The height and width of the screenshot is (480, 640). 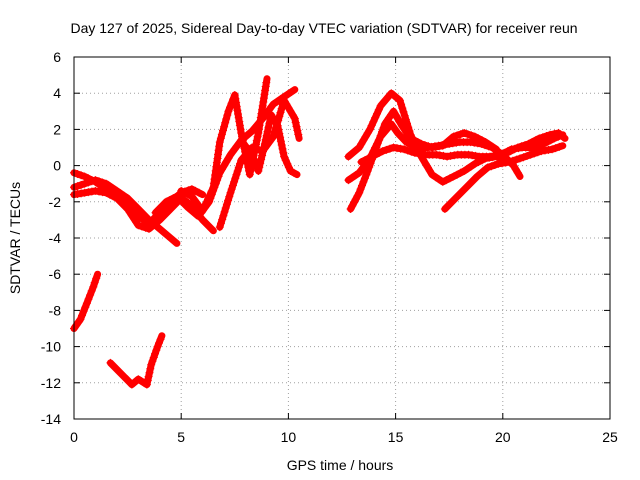 What do you see at coordinates (57, 93) in the screenshot?
I see `y-tick-label: 4` at bounding box center [57, 93].